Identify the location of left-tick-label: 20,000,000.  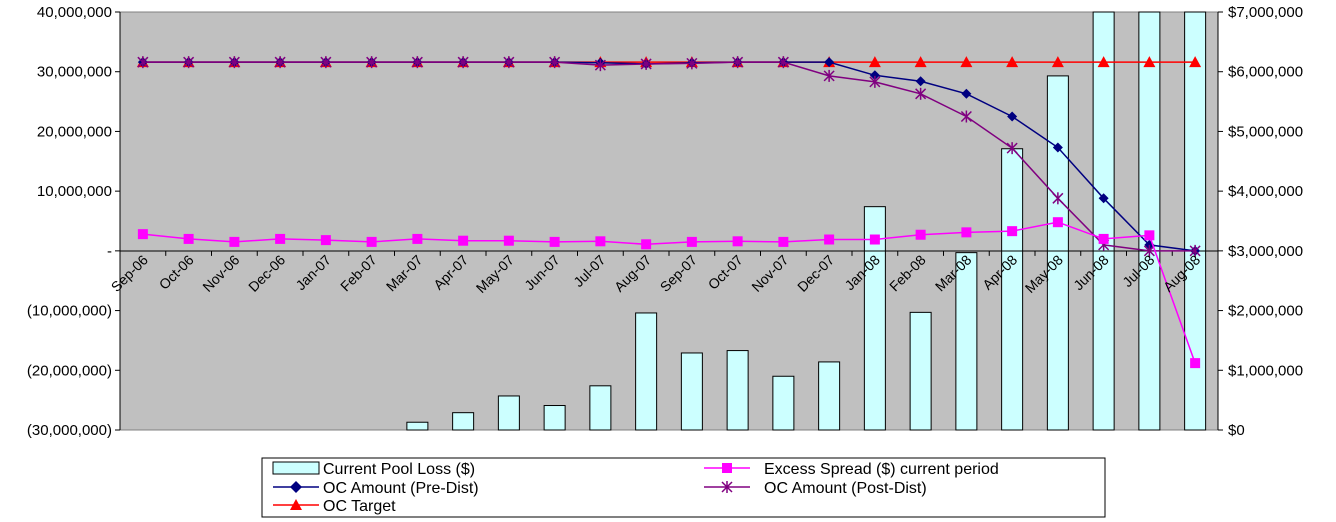
(74, 131).